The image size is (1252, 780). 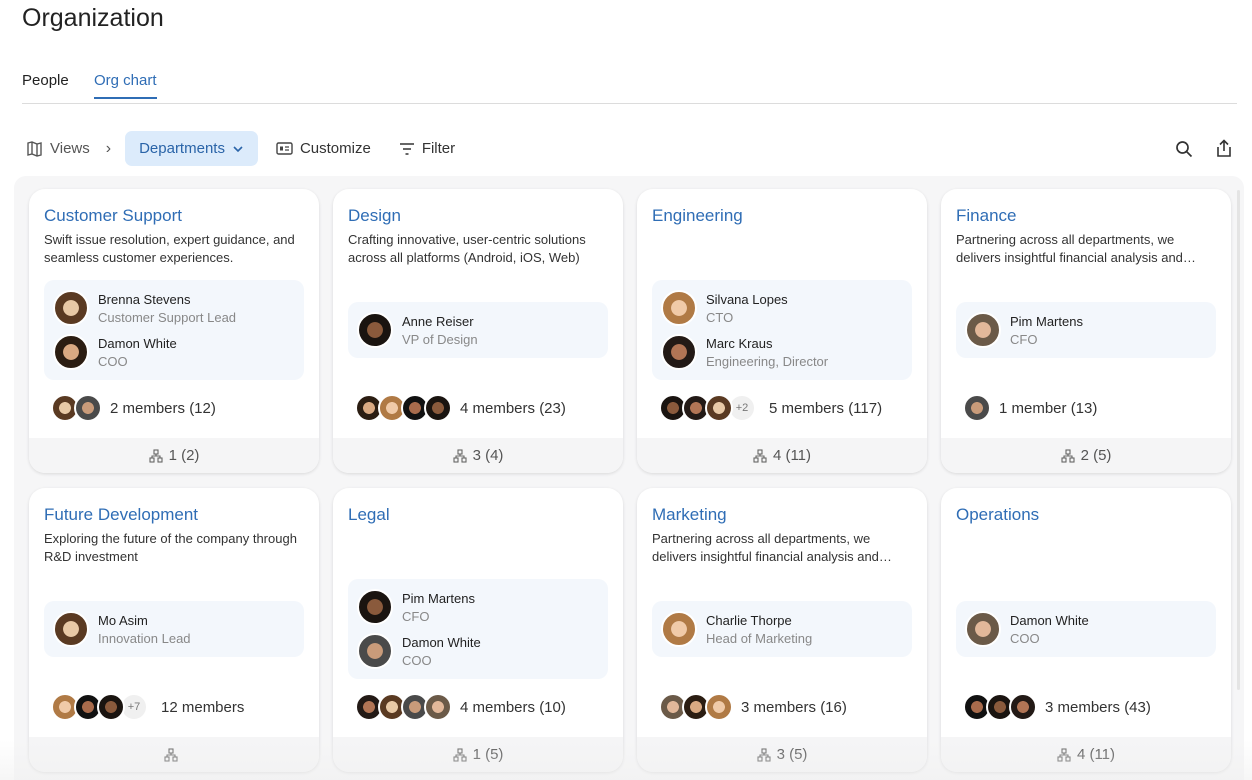 I want to click on avatar-stack: +2, so click(x=707, y=408).